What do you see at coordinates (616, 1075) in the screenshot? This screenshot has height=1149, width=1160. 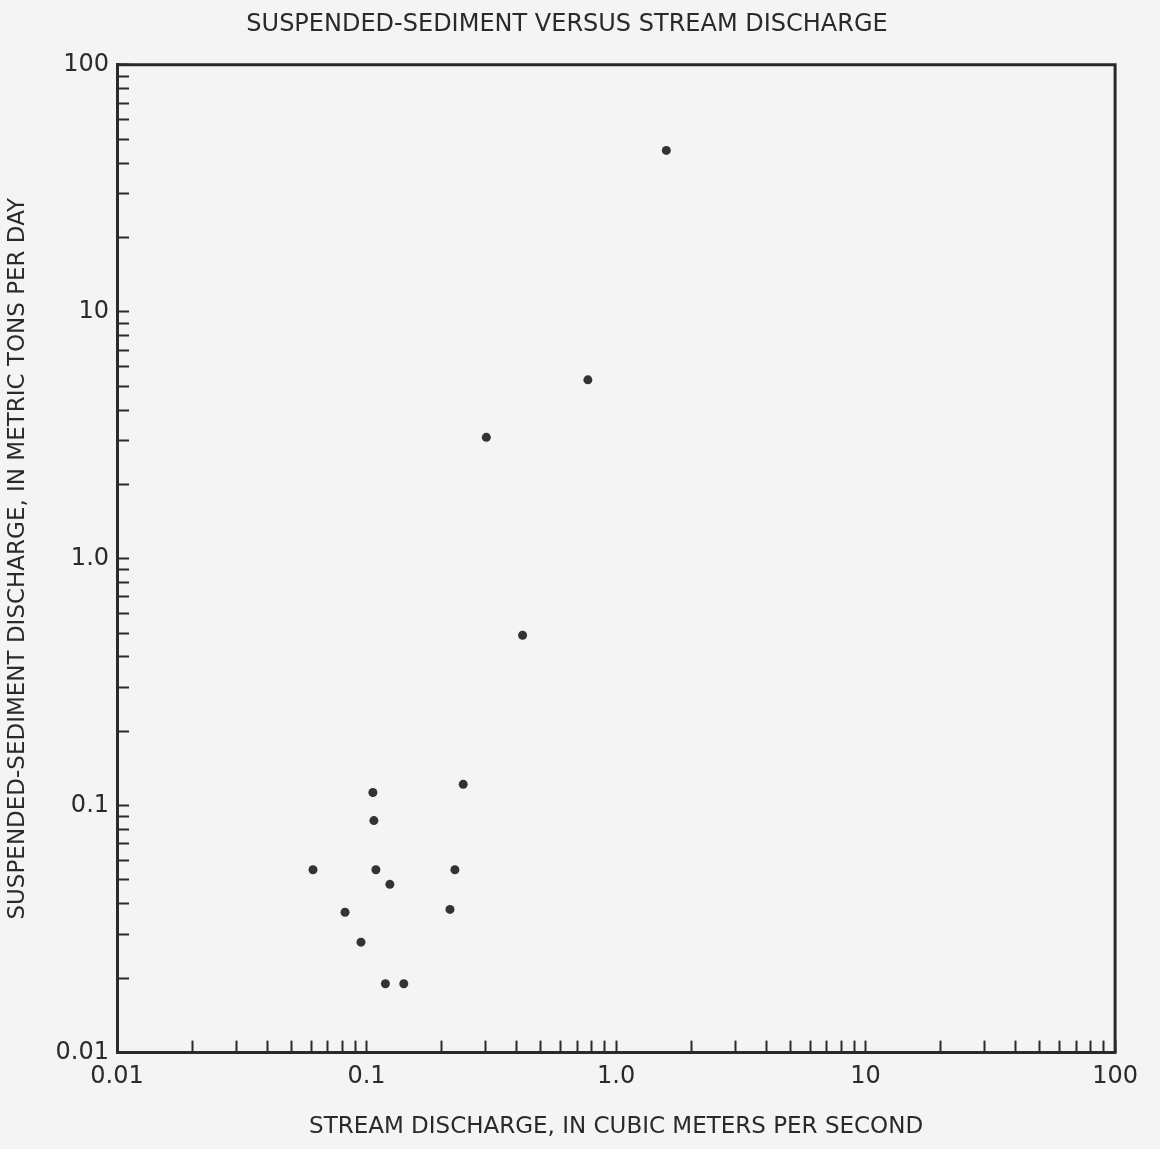 I see `x-tick-label: 1.0` at bounding box center [616, 1075].